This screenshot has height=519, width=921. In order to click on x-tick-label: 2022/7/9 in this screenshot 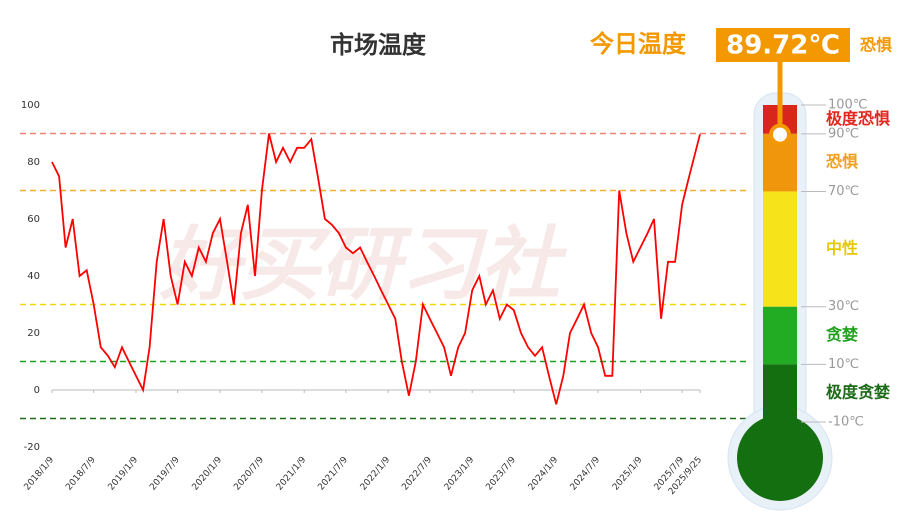, I will do `click(417, 474)`.